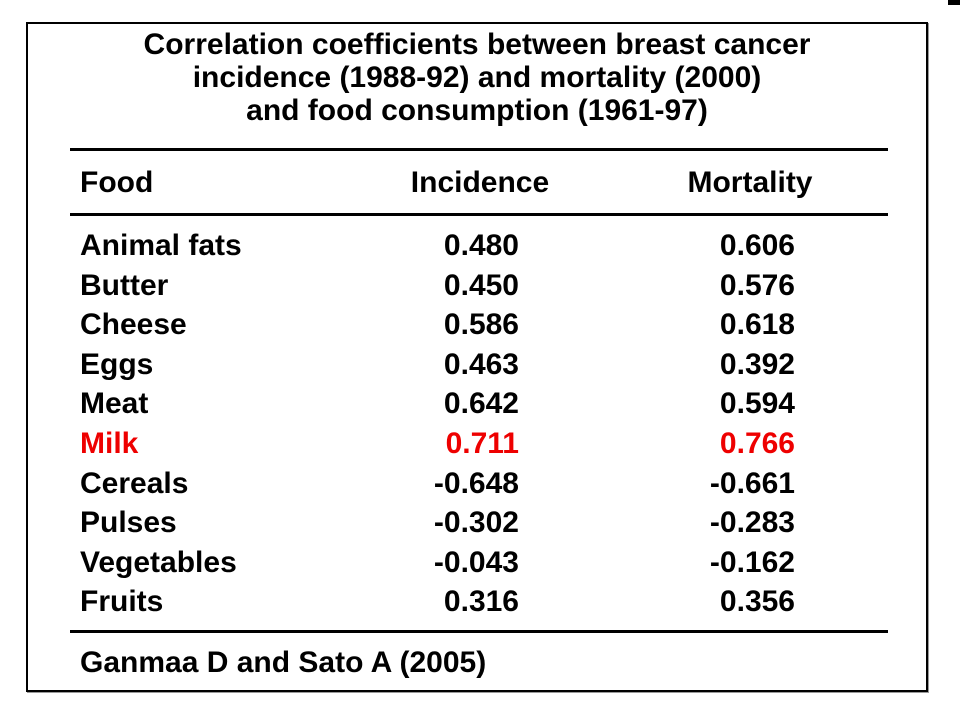 The height and width of the screenshot is (720, 960). Describe the element at coordinates (481, 404) in the screenshot. I see `cell-incidence: 0.642` at that location.